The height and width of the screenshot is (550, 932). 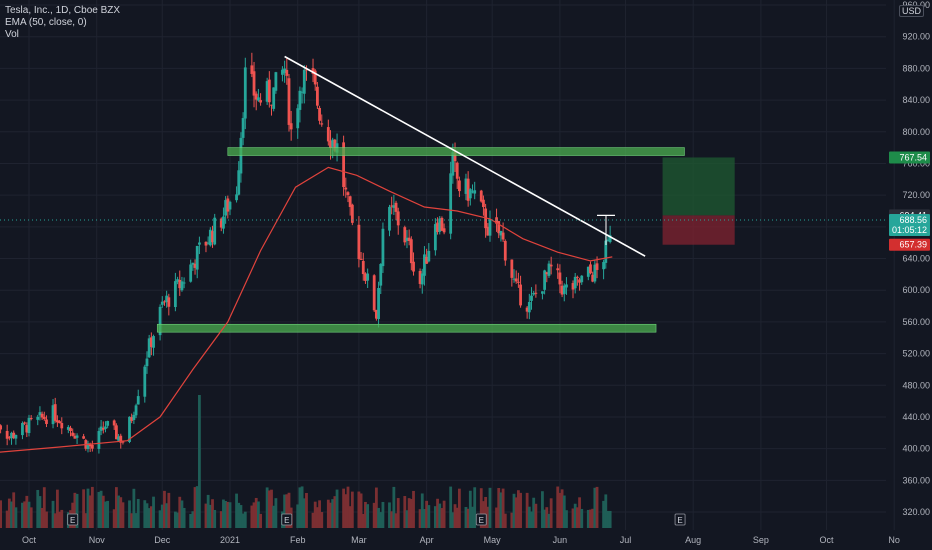 What do you see at coordinates (916, 480) in the screenshot?
I see `price-tick-label: 360.00` at bounding box center [916, 480].